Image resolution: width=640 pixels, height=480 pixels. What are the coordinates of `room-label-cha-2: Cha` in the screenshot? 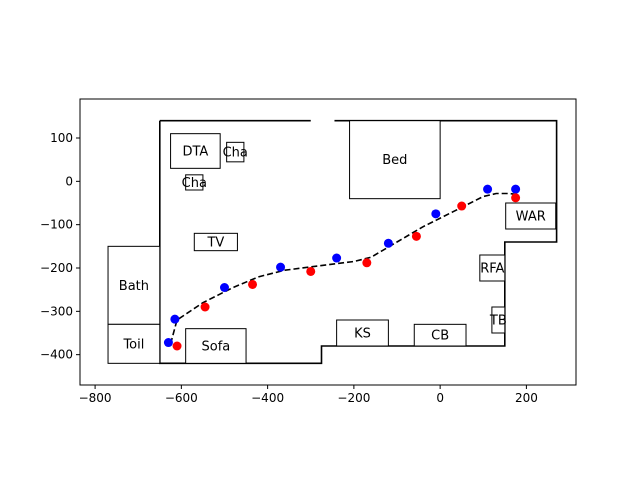 It's located at (194, 183).